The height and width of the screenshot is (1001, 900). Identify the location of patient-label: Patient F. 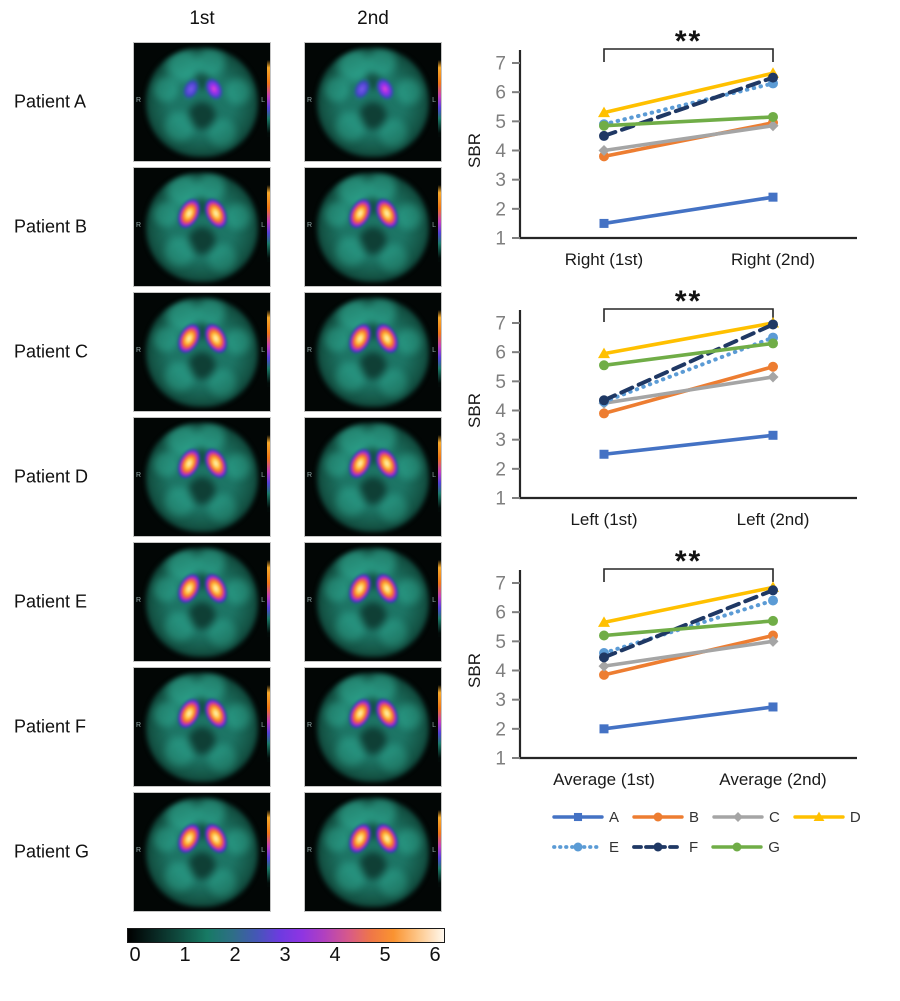
(50, 726).